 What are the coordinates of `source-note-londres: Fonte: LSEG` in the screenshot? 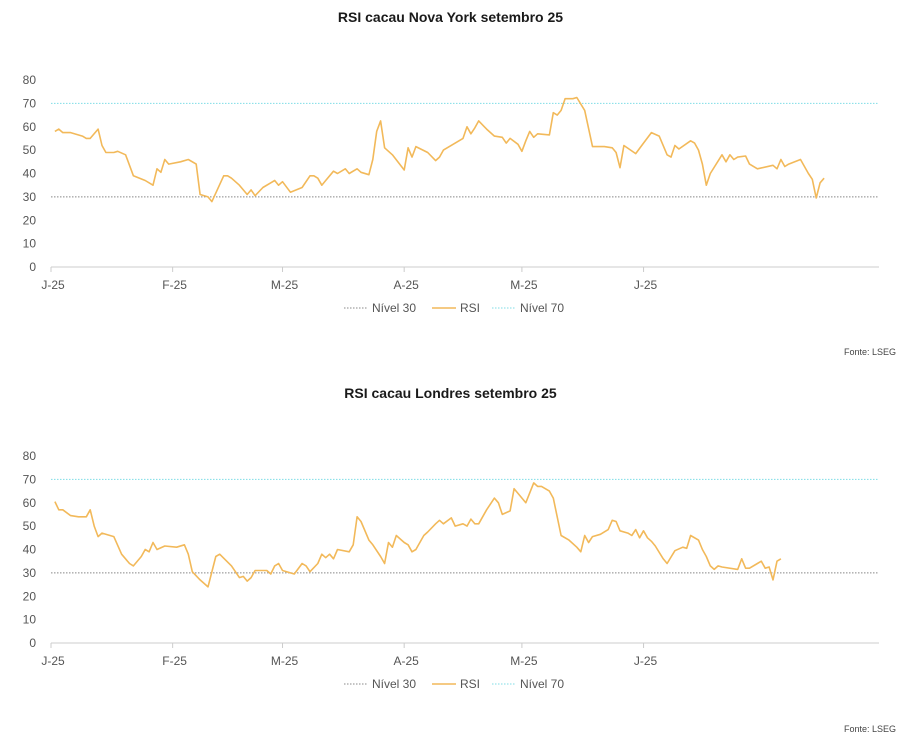 It's located at (869, 729).